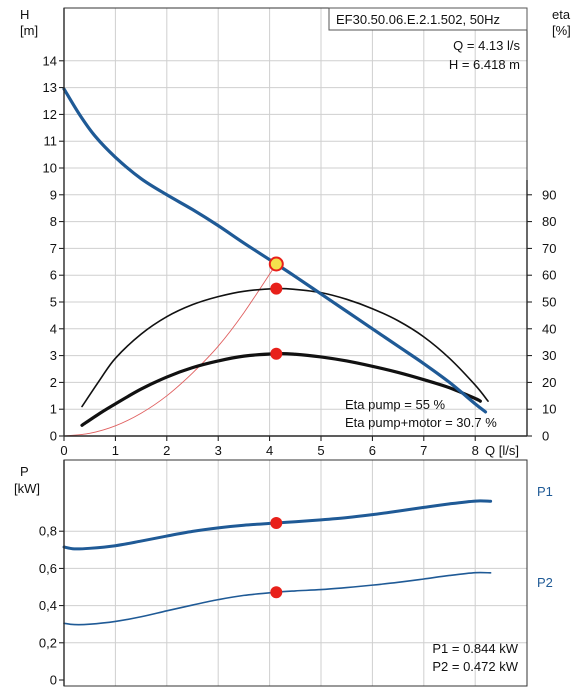 Image resolution: width=585 pixels, height=692 pixels. I want to click on chart-title: EF30.50.06.E.2.1.502, 50Hz, so click(418, 19).